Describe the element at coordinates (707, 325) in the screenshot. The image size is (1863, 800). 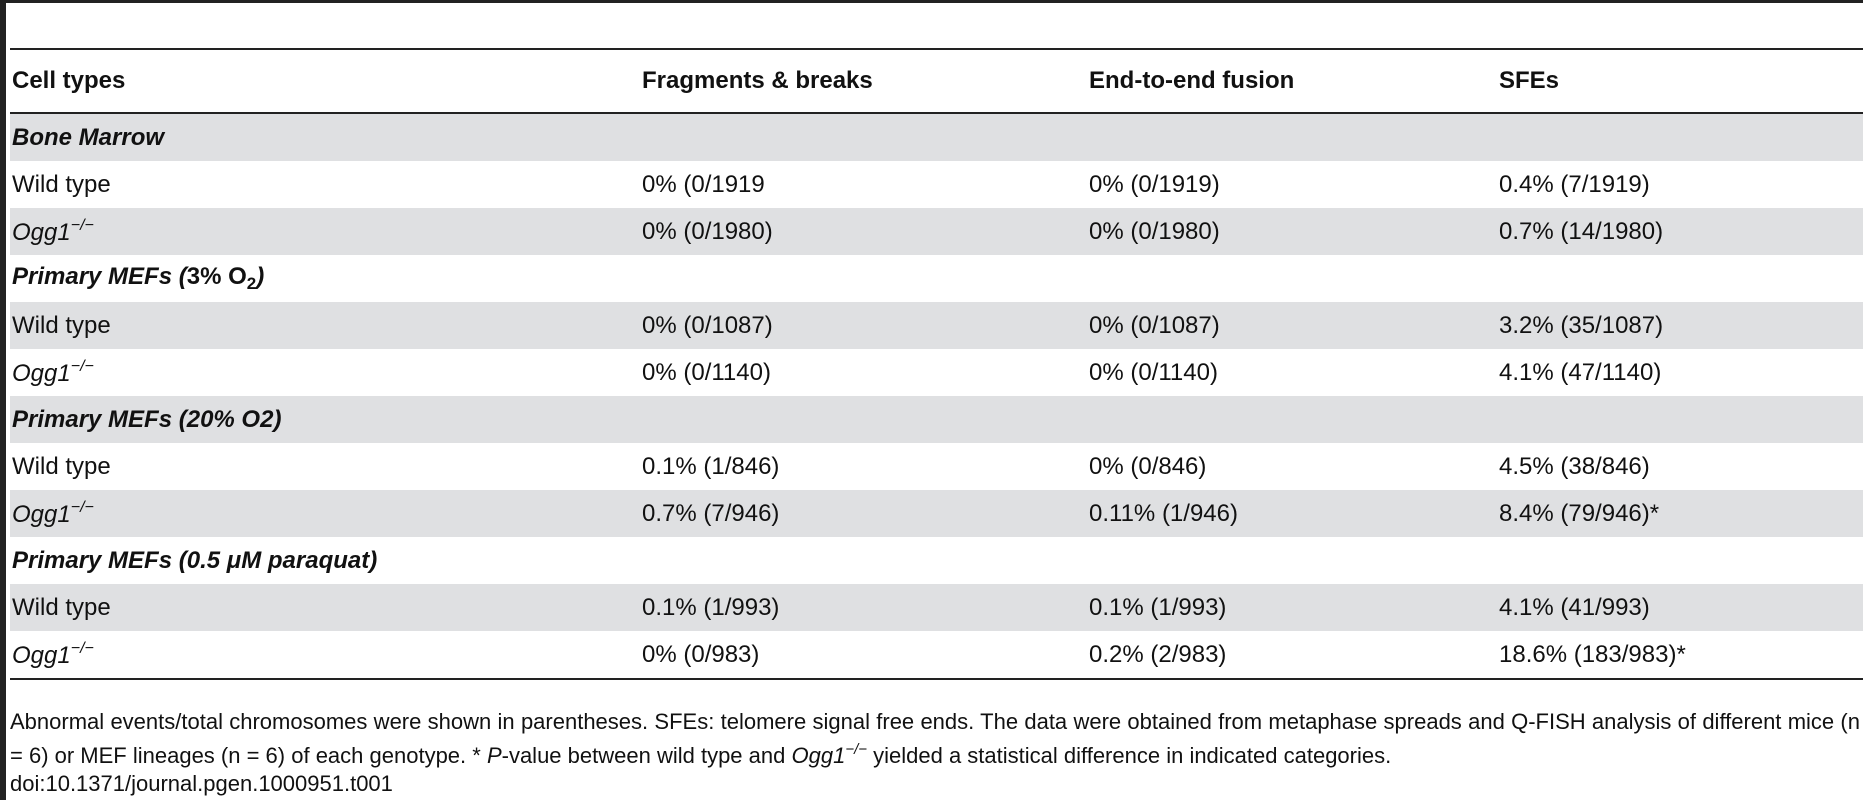
I see `fragments-cell: 0% (0/1087)` at that location.